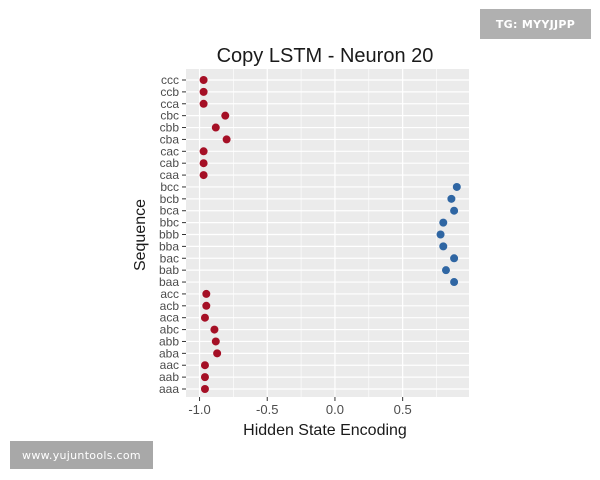 This screenshot has width=600, height=480. What do you see at coordinates (169, 365) in the screenshot?
I see `y-tick-label: aac` at bounding box center [169, 365].